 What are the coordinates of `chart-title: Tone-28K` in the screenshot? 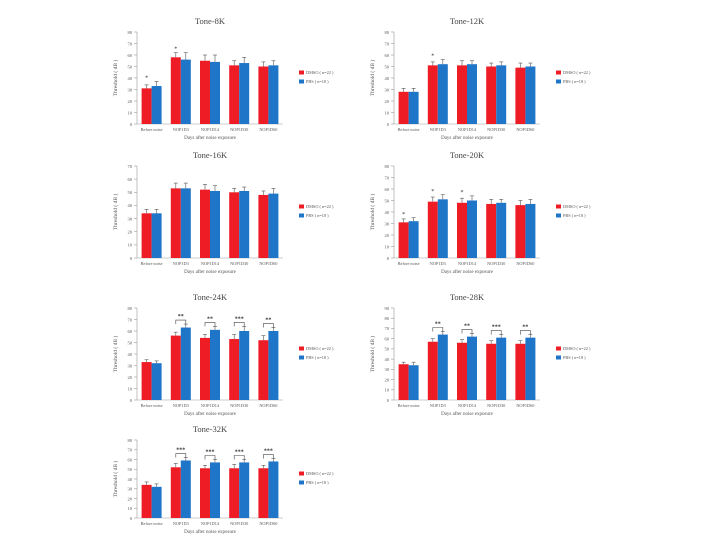 It's located at (467, 297).